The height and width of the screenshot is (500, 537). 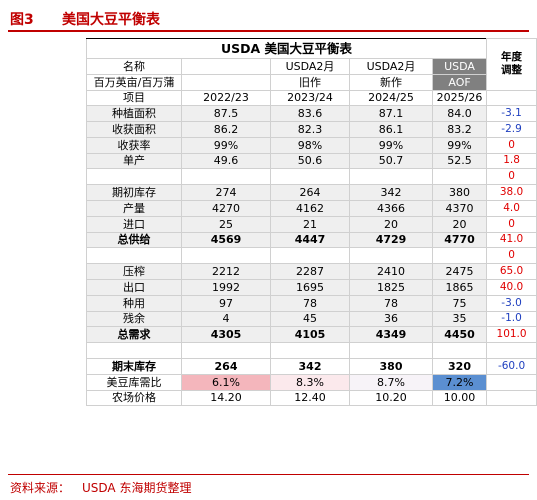 What do you see at coordinates (286, 48) in the screenshot?
I see `table-title: USDA 美国大豆平衡表` at bounding box center [286, 48].